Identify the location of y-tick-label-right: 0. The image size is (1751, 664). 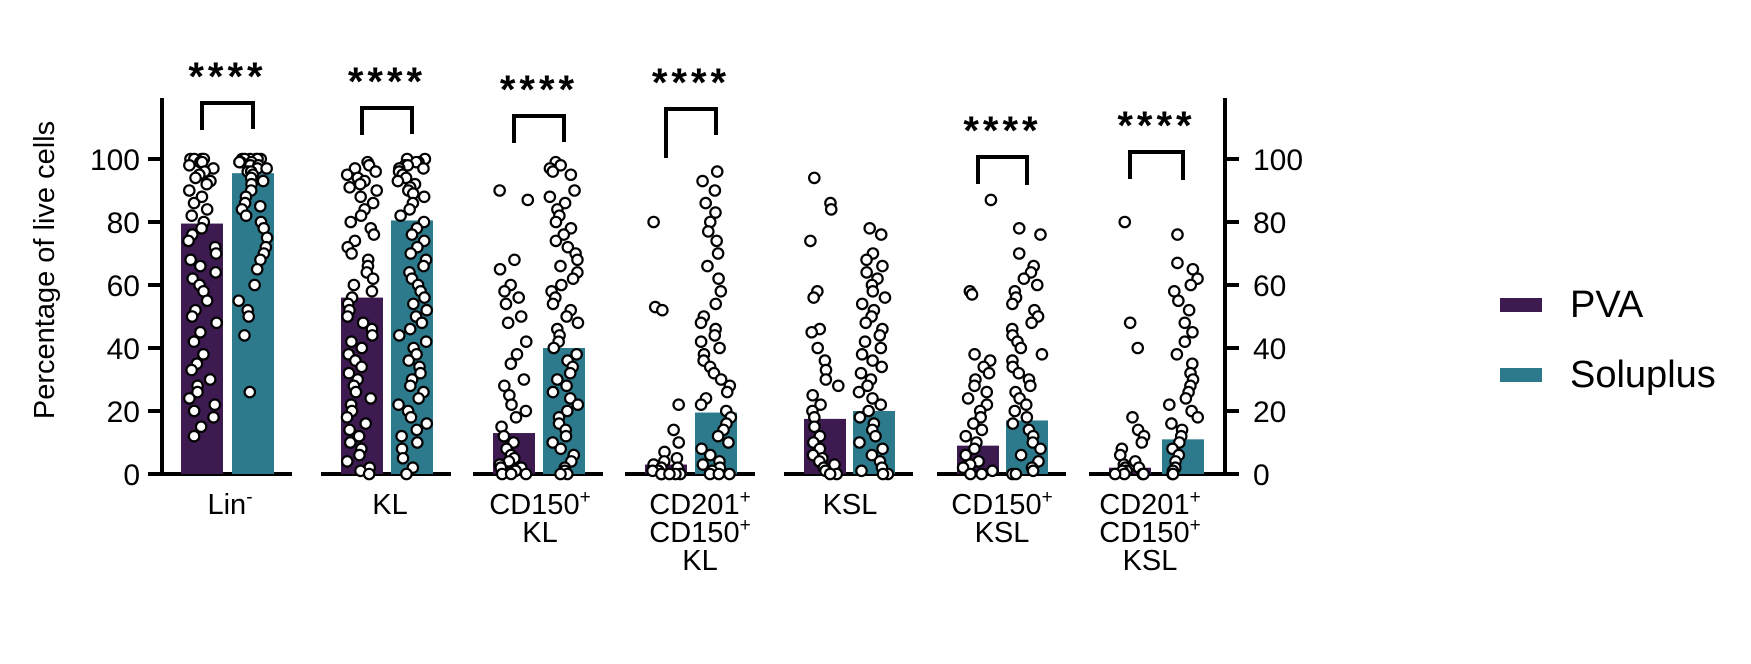
(1261, 475).